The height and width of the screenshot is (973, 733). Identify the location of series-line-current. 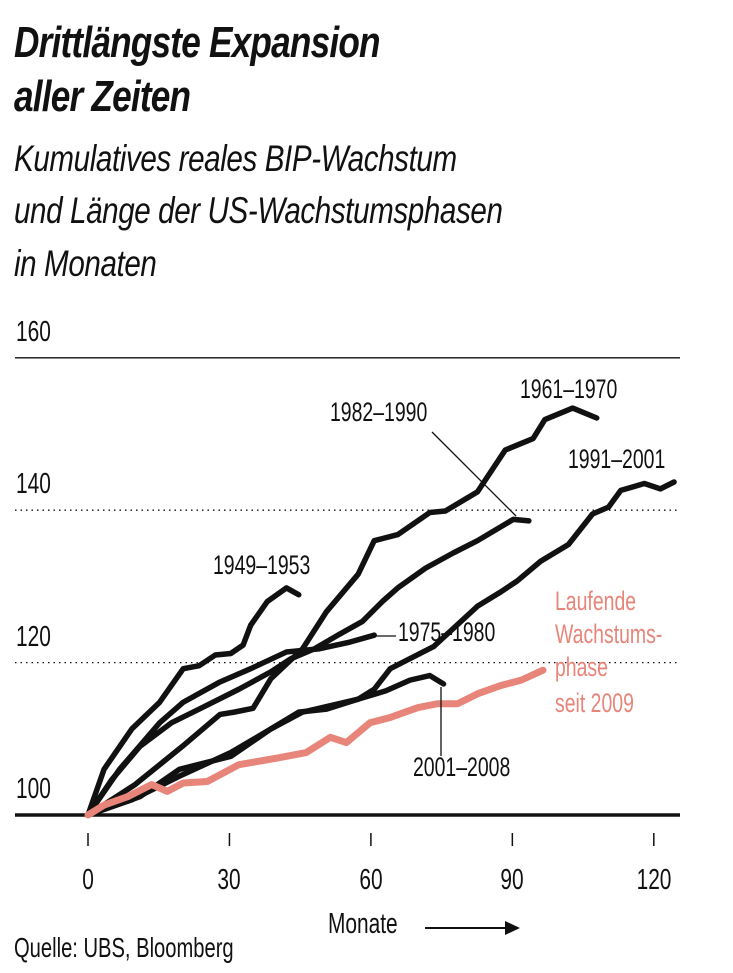
(315, 742).